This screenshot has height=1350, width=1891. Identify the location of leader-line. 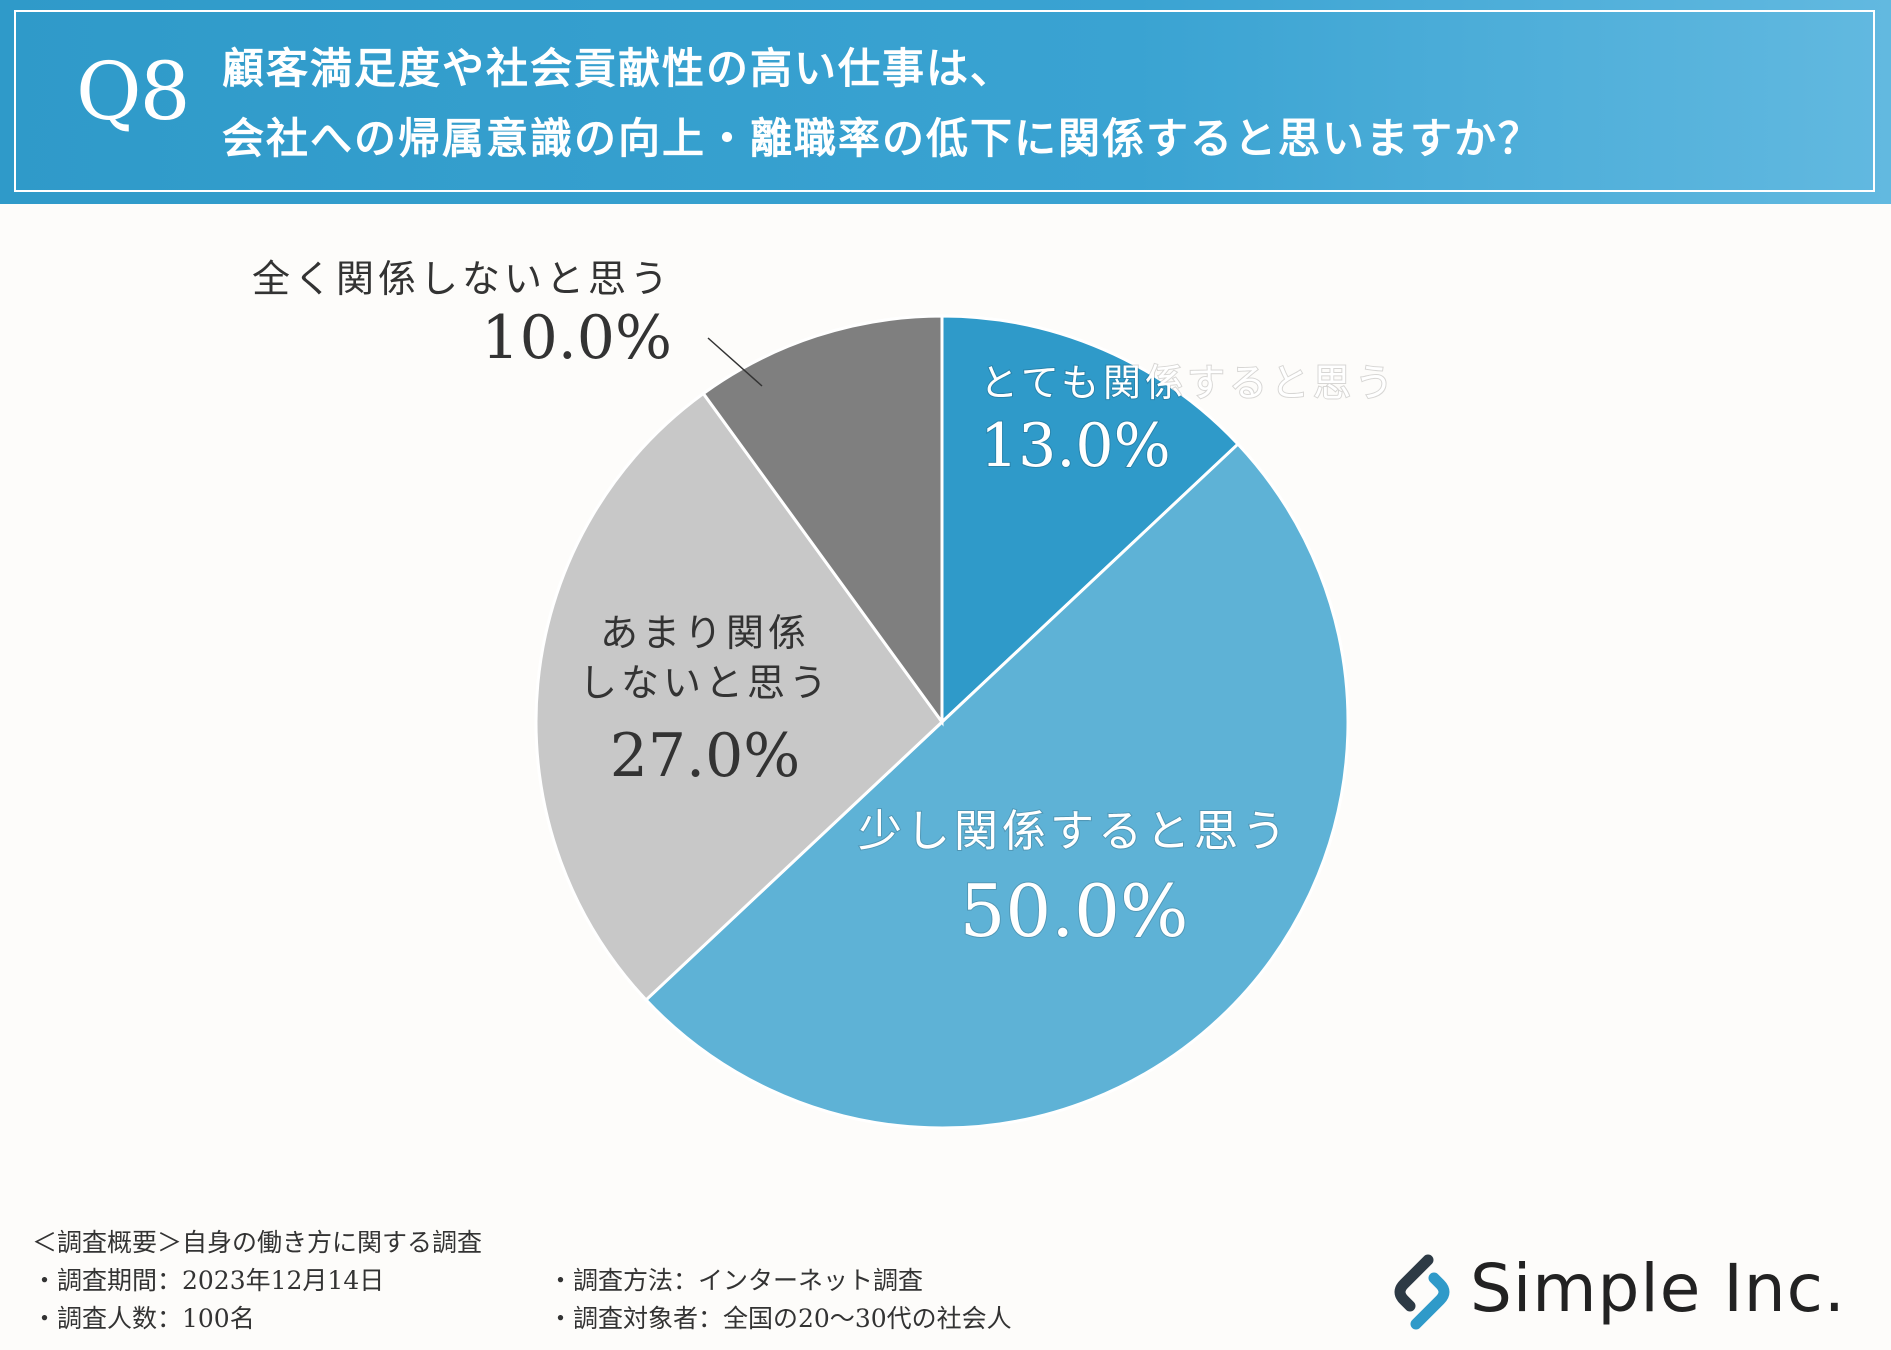
(735, 362).